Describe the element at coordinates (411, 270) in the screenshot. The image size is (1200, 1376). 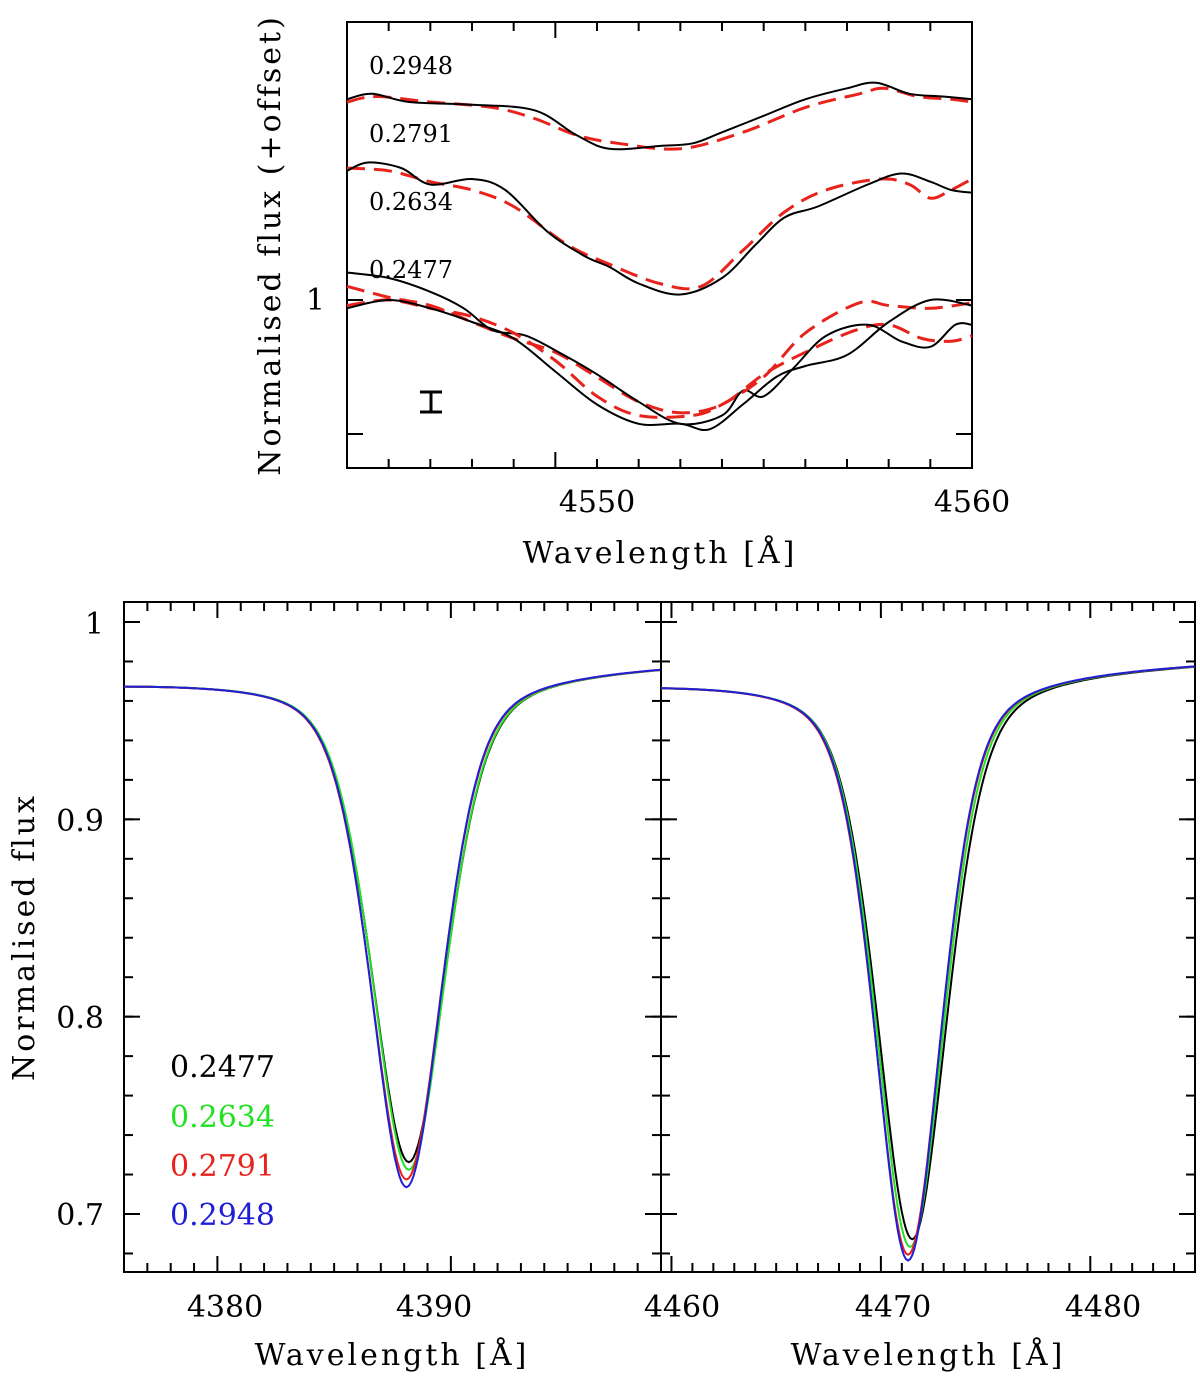
I see `top-label-0.2477: 0.2477` at that location.